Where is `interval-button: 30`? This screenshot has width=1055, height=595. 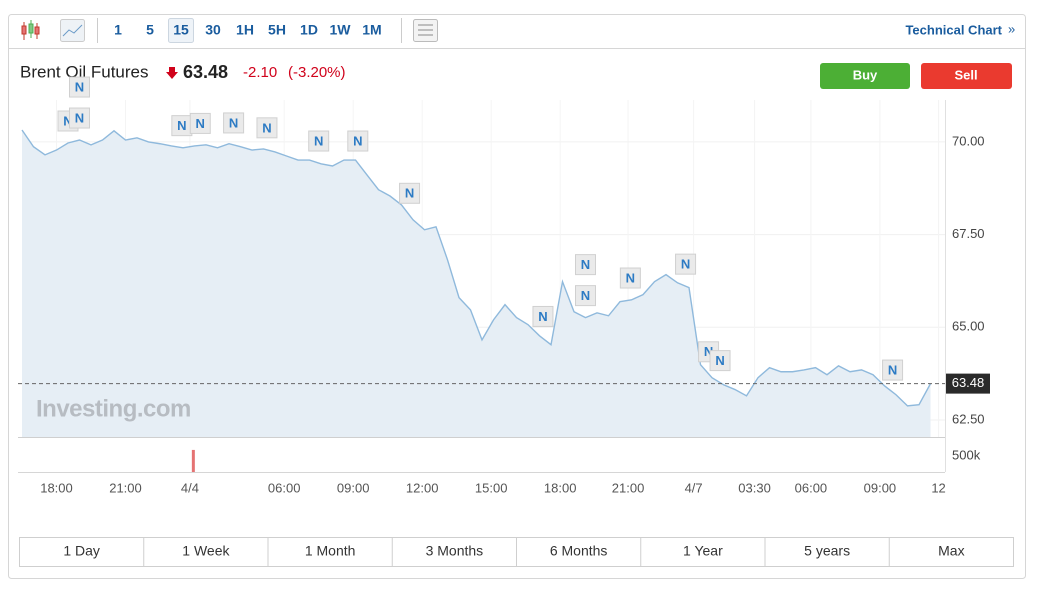 interval-button: 30 is located at coordinates (213, 30).